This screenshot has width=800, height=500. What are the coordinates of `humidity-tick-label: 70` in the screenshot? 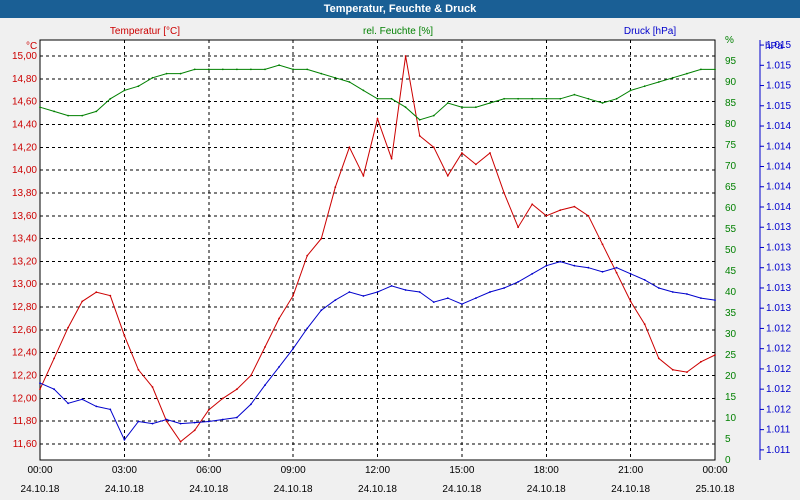 It's located at (731, 166).